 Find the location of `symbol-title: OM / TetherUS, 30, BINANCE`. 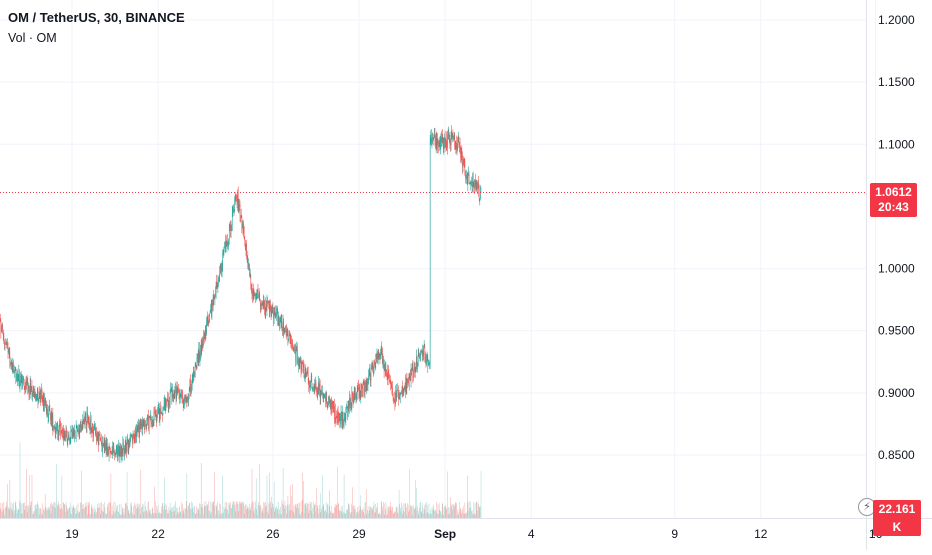

symbol-title: OM / TetherUS, 30, BINANCE is located at coordinates (96, 17).